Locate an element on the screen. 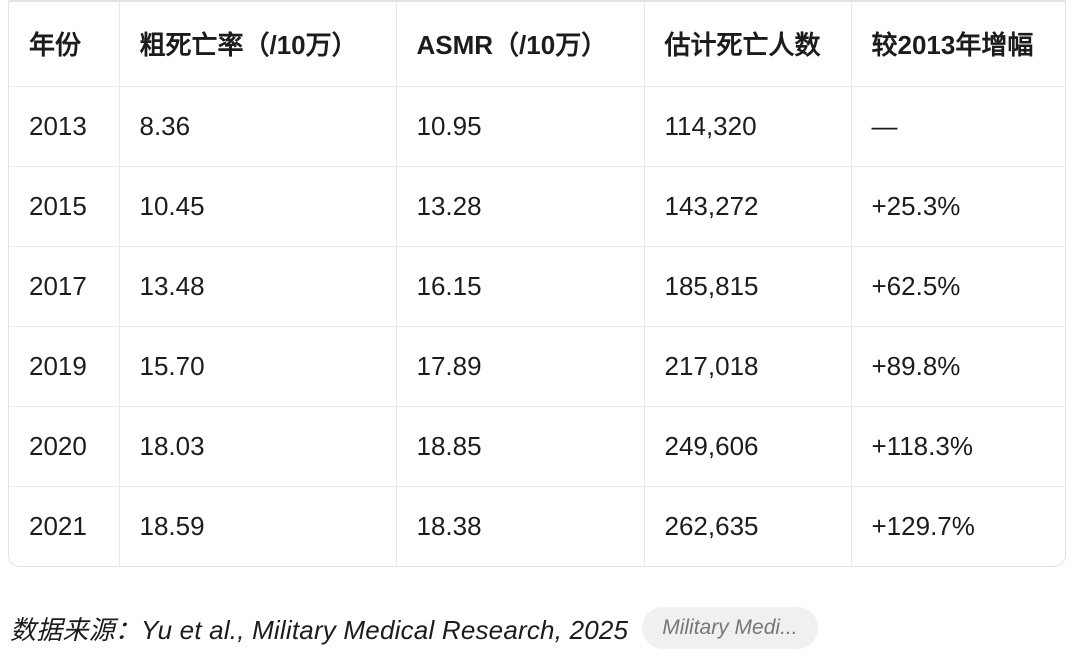 This screenshot has height=670, width=1080. table-row: 2015 10.45 13.28 143,272 +25.3% is located at coordinates (537, 206).